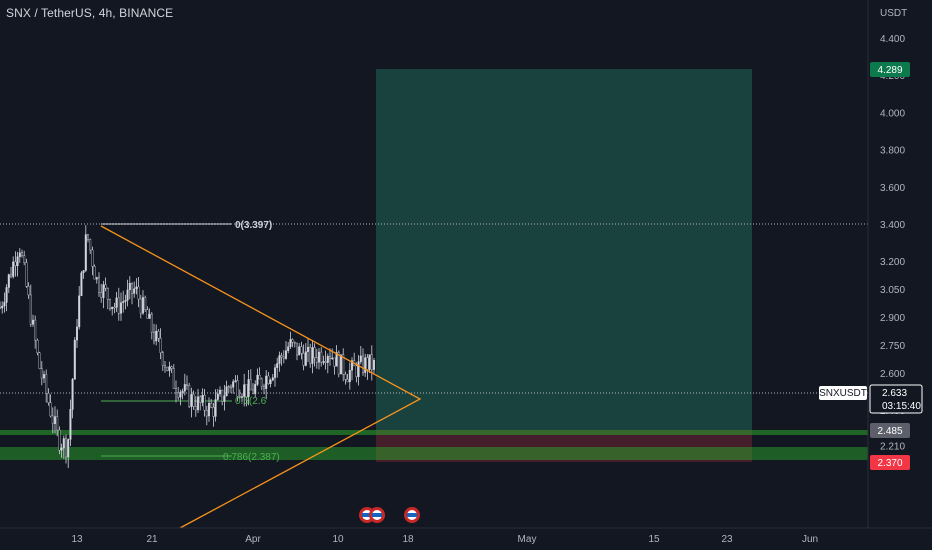 This screenshot has height=550, width=932. What do you see at coordinates (654, 539) in the screenshot?
I see `time-tick-label: 15` at bounding box center [654, 539].